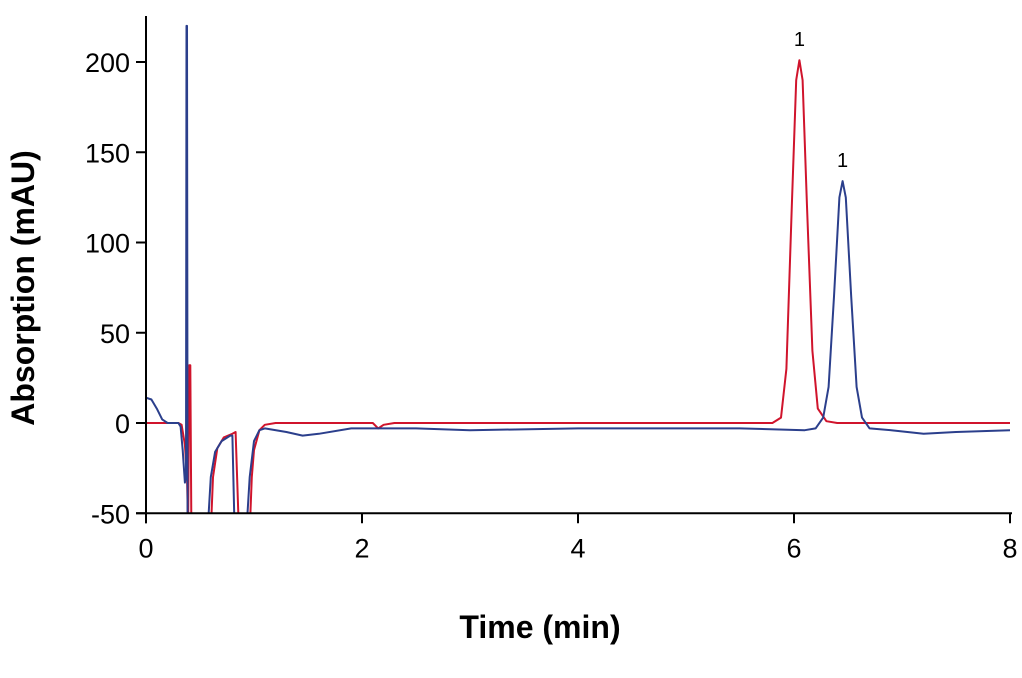  What do you see at coordinates (577, 548) in the screenshot?
I see `x-tick-label: 4` at bounding box center [577, 548].